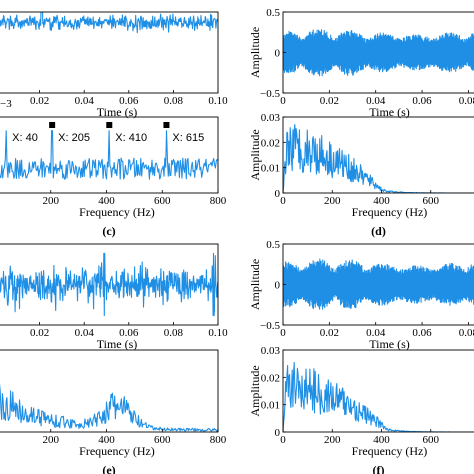 The width and height of the screenshot is (474, 474). Describe the element at coordinates (378, 53) in the screenshot. I see `signal-line-b` at that location.